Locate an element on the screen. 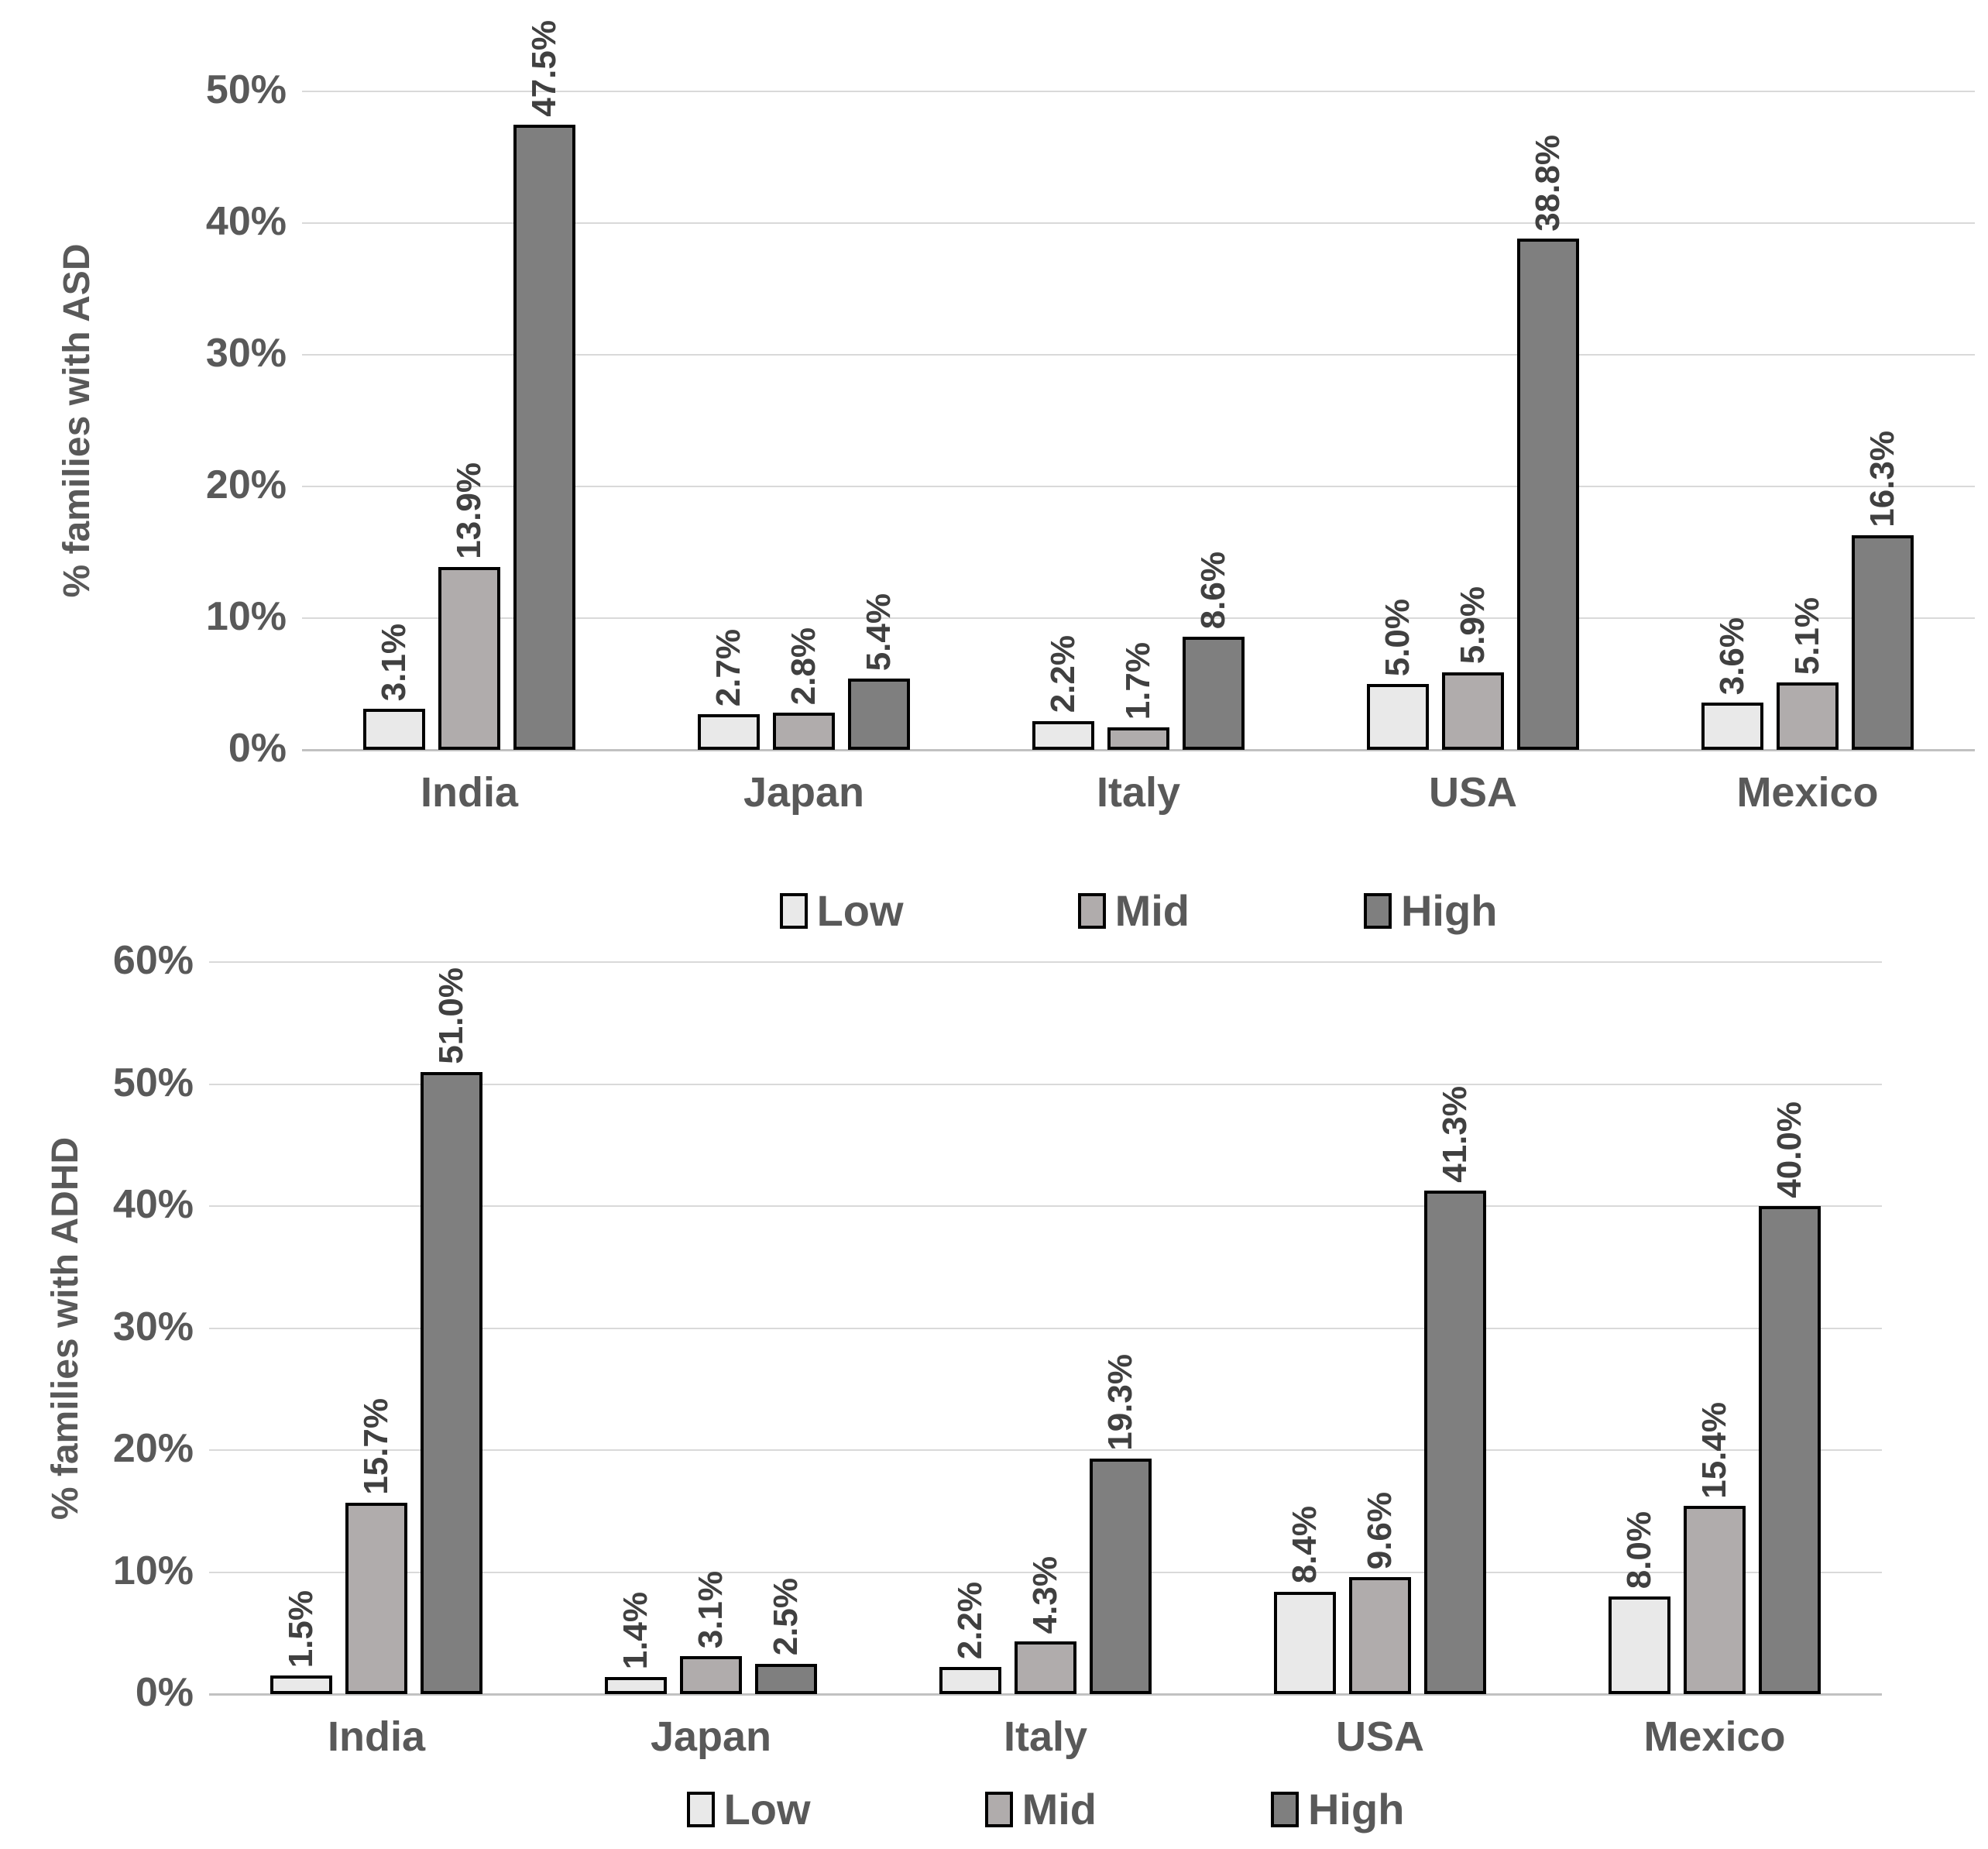  bar-value-label: 5.1% is located at coordinates (1807, 636).